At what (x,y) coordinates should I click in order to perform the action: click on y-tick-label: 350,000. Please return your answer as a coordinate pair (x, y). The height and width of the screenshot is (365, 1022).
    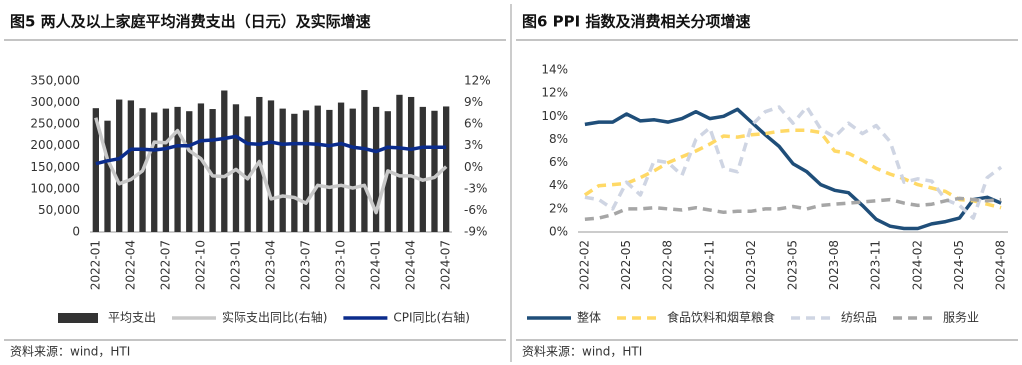
    Looking at the image, I should click on (55, 81).